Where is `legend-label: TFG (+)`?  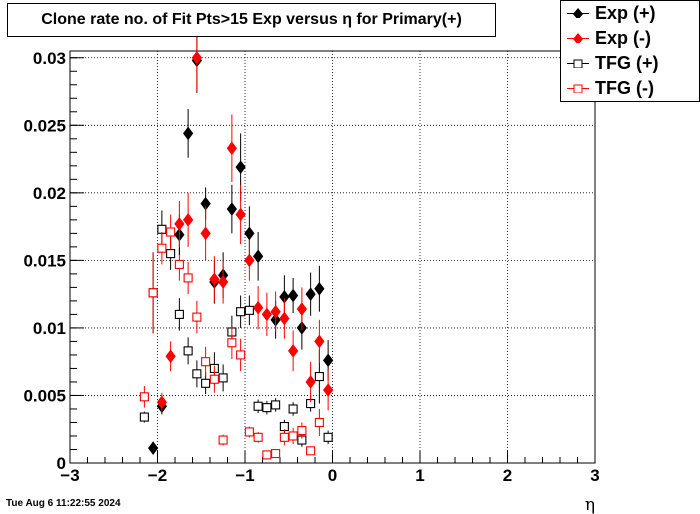 legend-label: TFG (+) is located at coordinates (627, 63).